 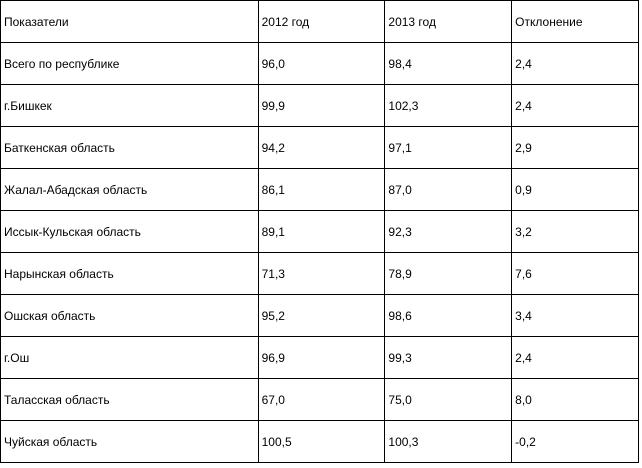 What do you see at coordinates (129, 21) in the screenshot?
I see `header-indicators: Показатели` at bounding box center [129, 21].